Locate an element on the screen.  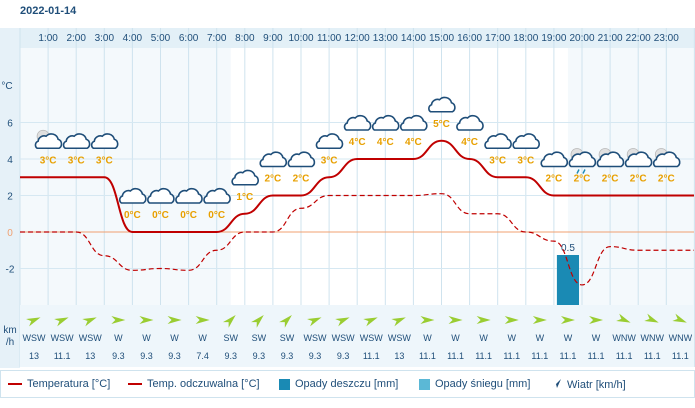
legend-rain-label: Opady deszczu [mm] is located at coordinates (347, 384).